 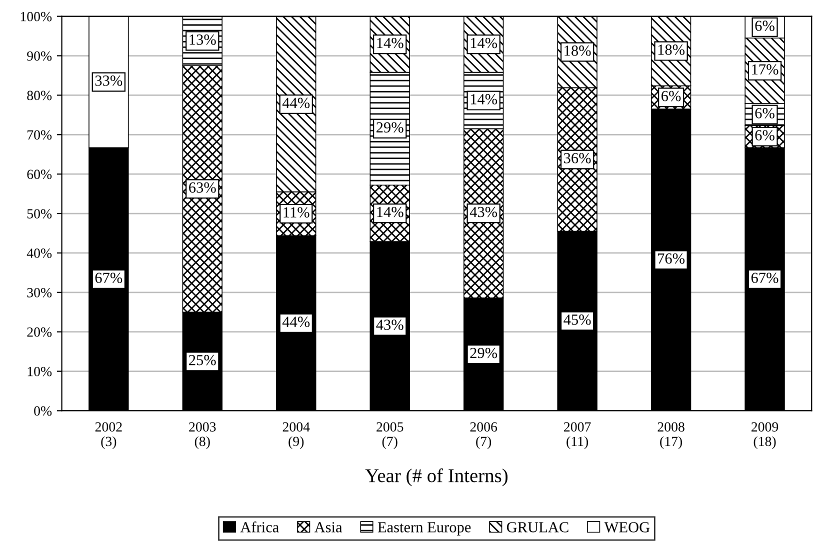 I want to click on data-label: 63%, so click(x=202, y=187).